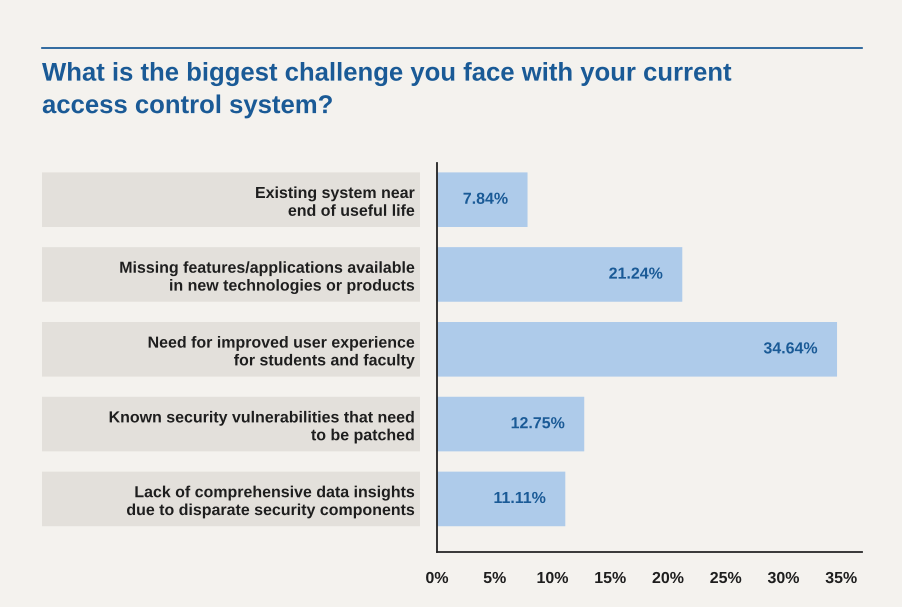 Image resolution: width=902 pixels, height=607 pixels. What do you see at coordinates (635, 273) in the screenshot?
I see `data-label: 21.24%` at bounding box center [635, 273].